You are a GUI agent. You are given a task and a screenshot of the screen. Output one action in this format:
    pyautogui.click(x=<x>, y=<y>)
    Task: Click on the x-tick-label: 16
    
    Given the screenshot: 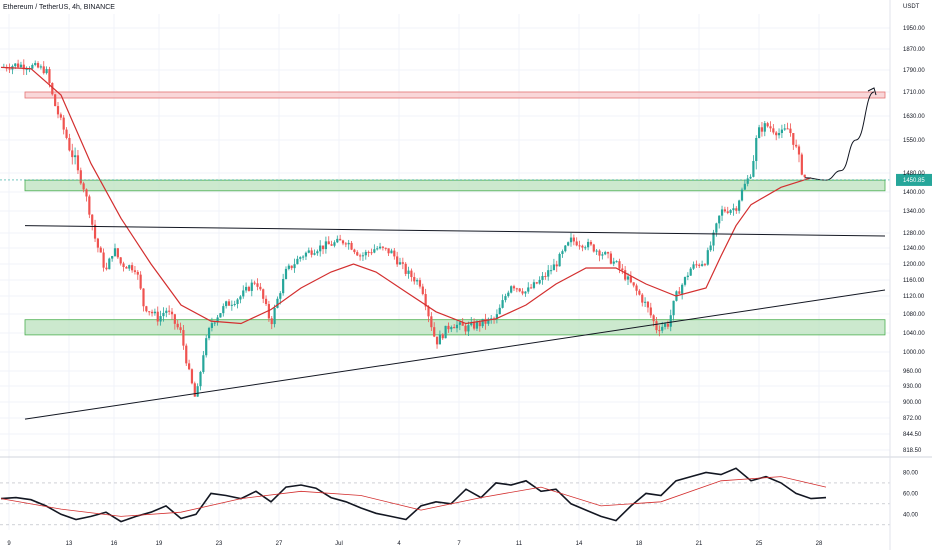 What is the action you would take?
    pyautogui.click(x=114, y=544)
    